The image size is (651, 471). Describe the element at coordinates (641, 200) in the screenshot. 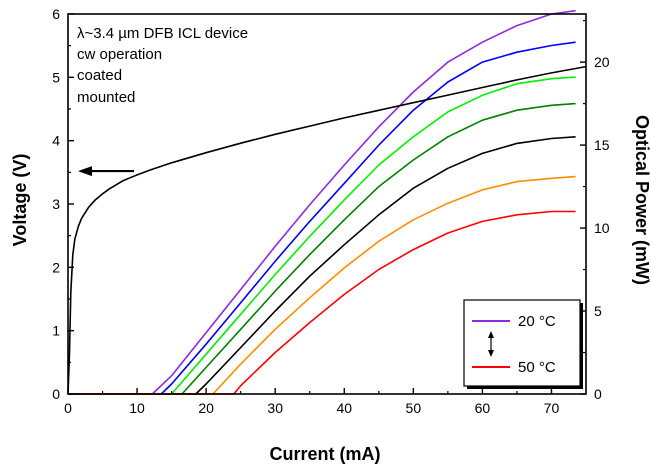

I see `y-axis-right-title: Optical Power (mW)` at that location.